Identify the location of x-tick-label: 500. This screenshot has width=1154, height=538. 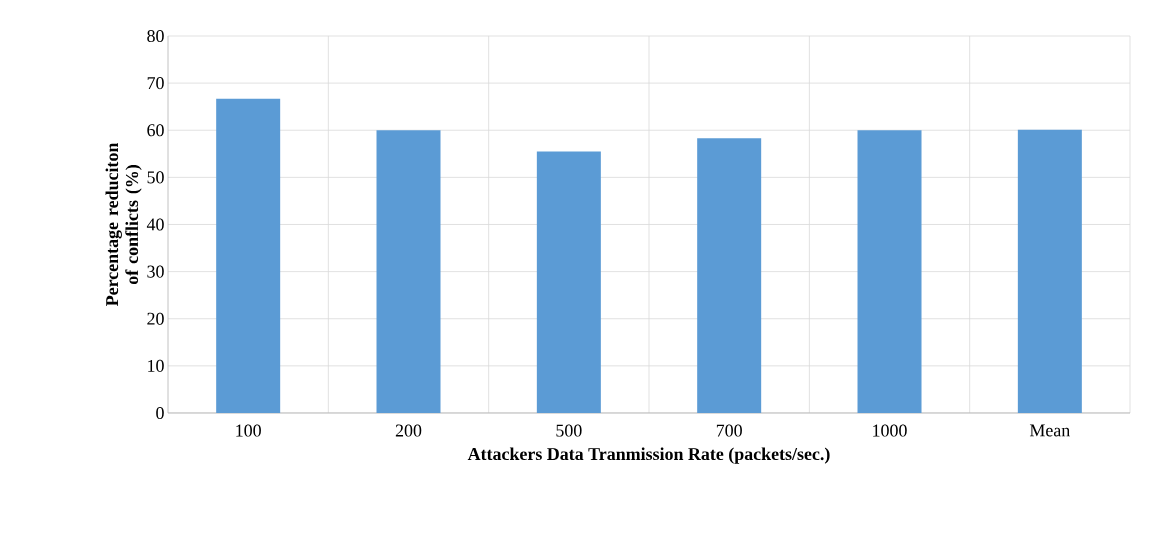
(569, 430).